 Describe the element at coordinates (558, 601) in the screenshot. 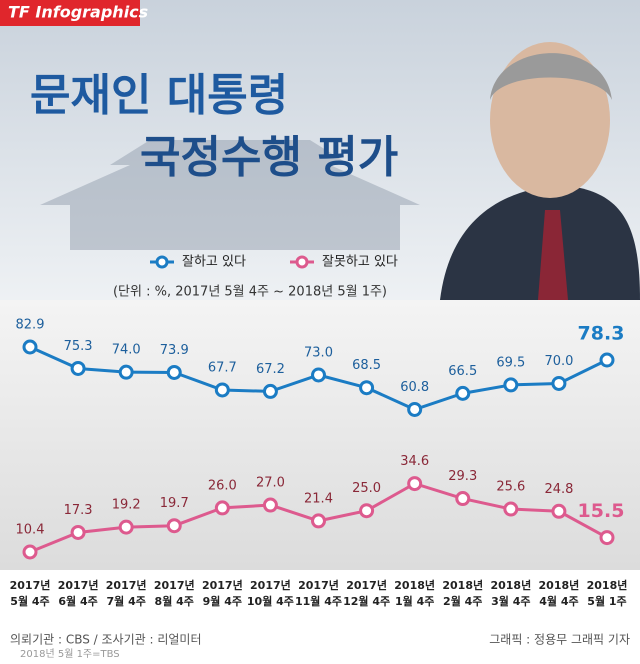

I see `x-tick-label: 4월 4주` at that location.